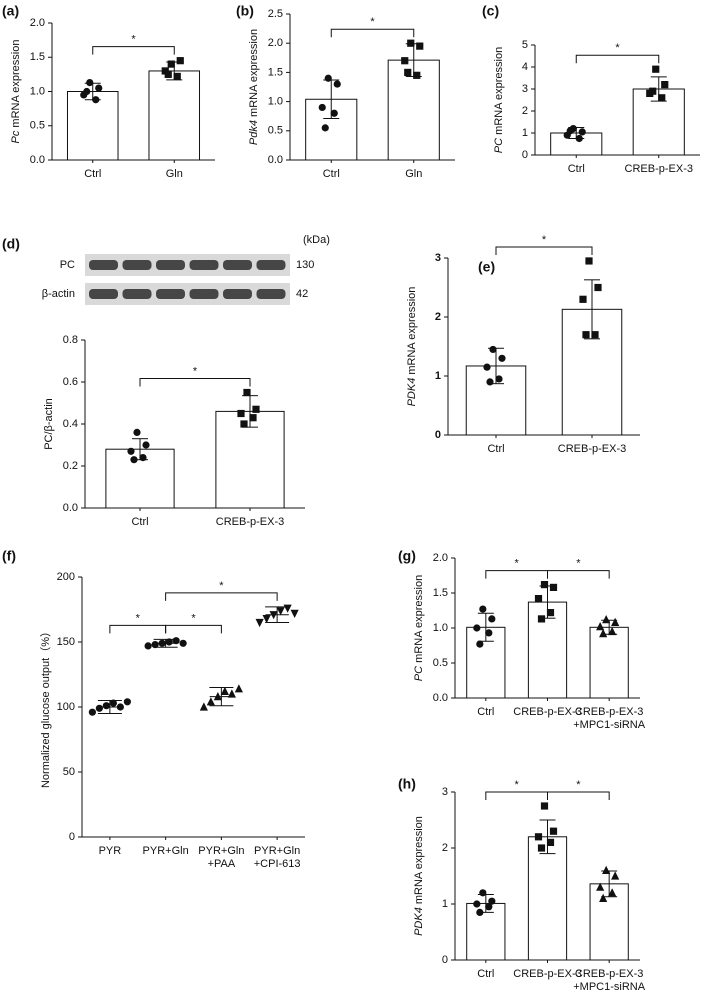  Describe the element at coordinates (275, 131) in the screenshot. I see `y-tick-label: 0.5` at that location.